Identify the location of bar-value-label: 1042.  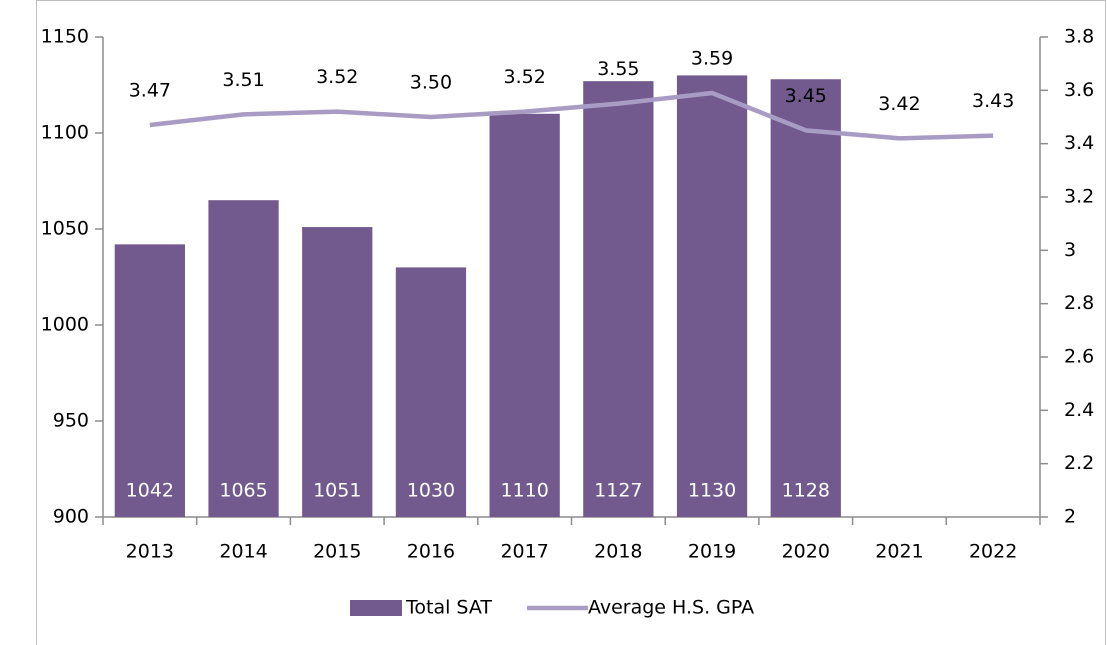
(150, 491).